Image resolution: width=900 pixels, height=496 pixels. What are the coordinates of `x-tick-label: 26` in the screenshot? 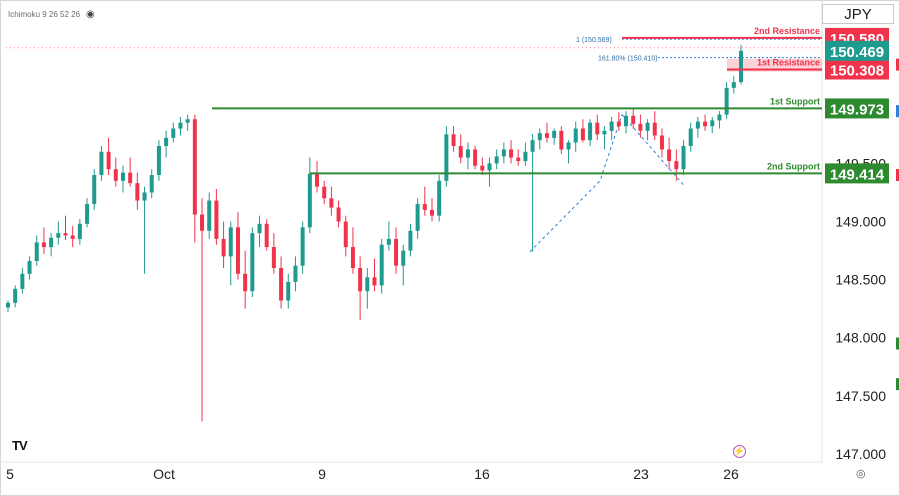 It's located at (731, 474).